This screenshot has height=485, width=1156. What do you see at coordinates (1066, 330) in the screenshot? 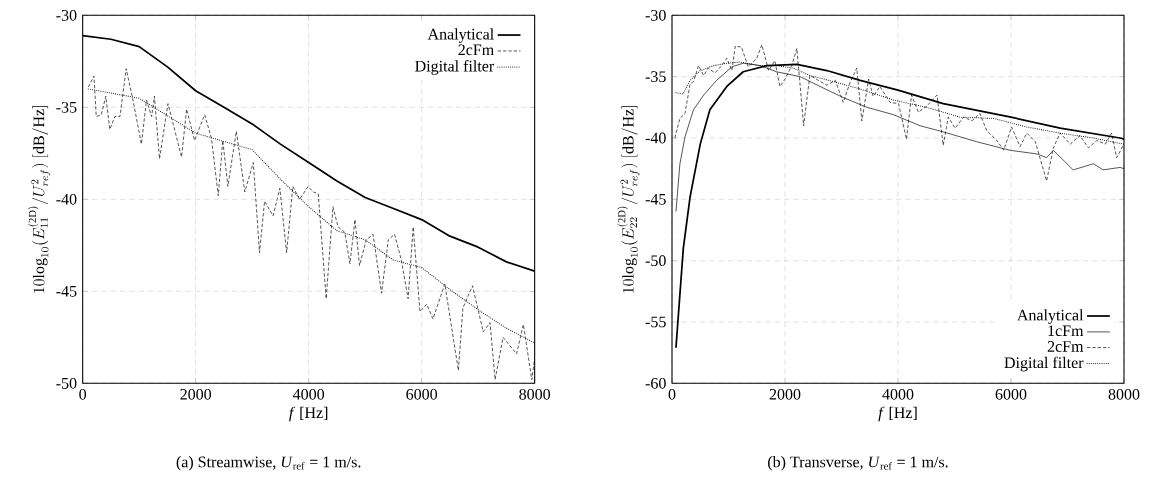
I see `legend-label: 1cFm` at bounding box center [1066, 330].